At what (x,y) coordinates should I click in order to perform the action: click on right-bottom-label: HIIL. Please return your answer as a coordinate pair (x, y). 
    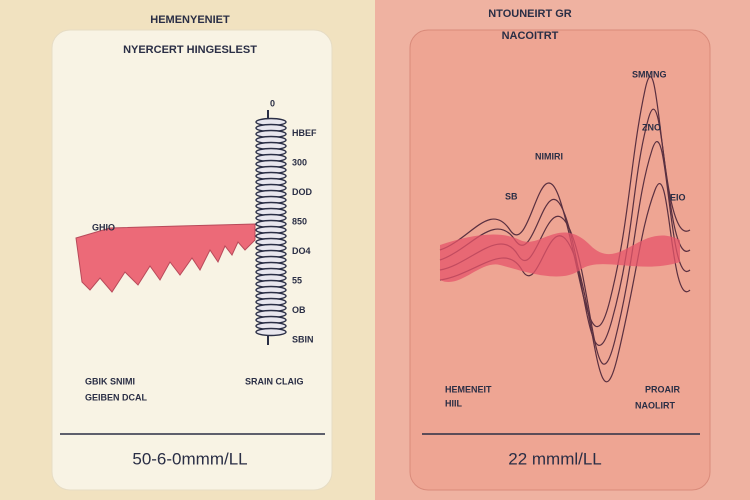
    Looking at the image, I should click on (454, 403).